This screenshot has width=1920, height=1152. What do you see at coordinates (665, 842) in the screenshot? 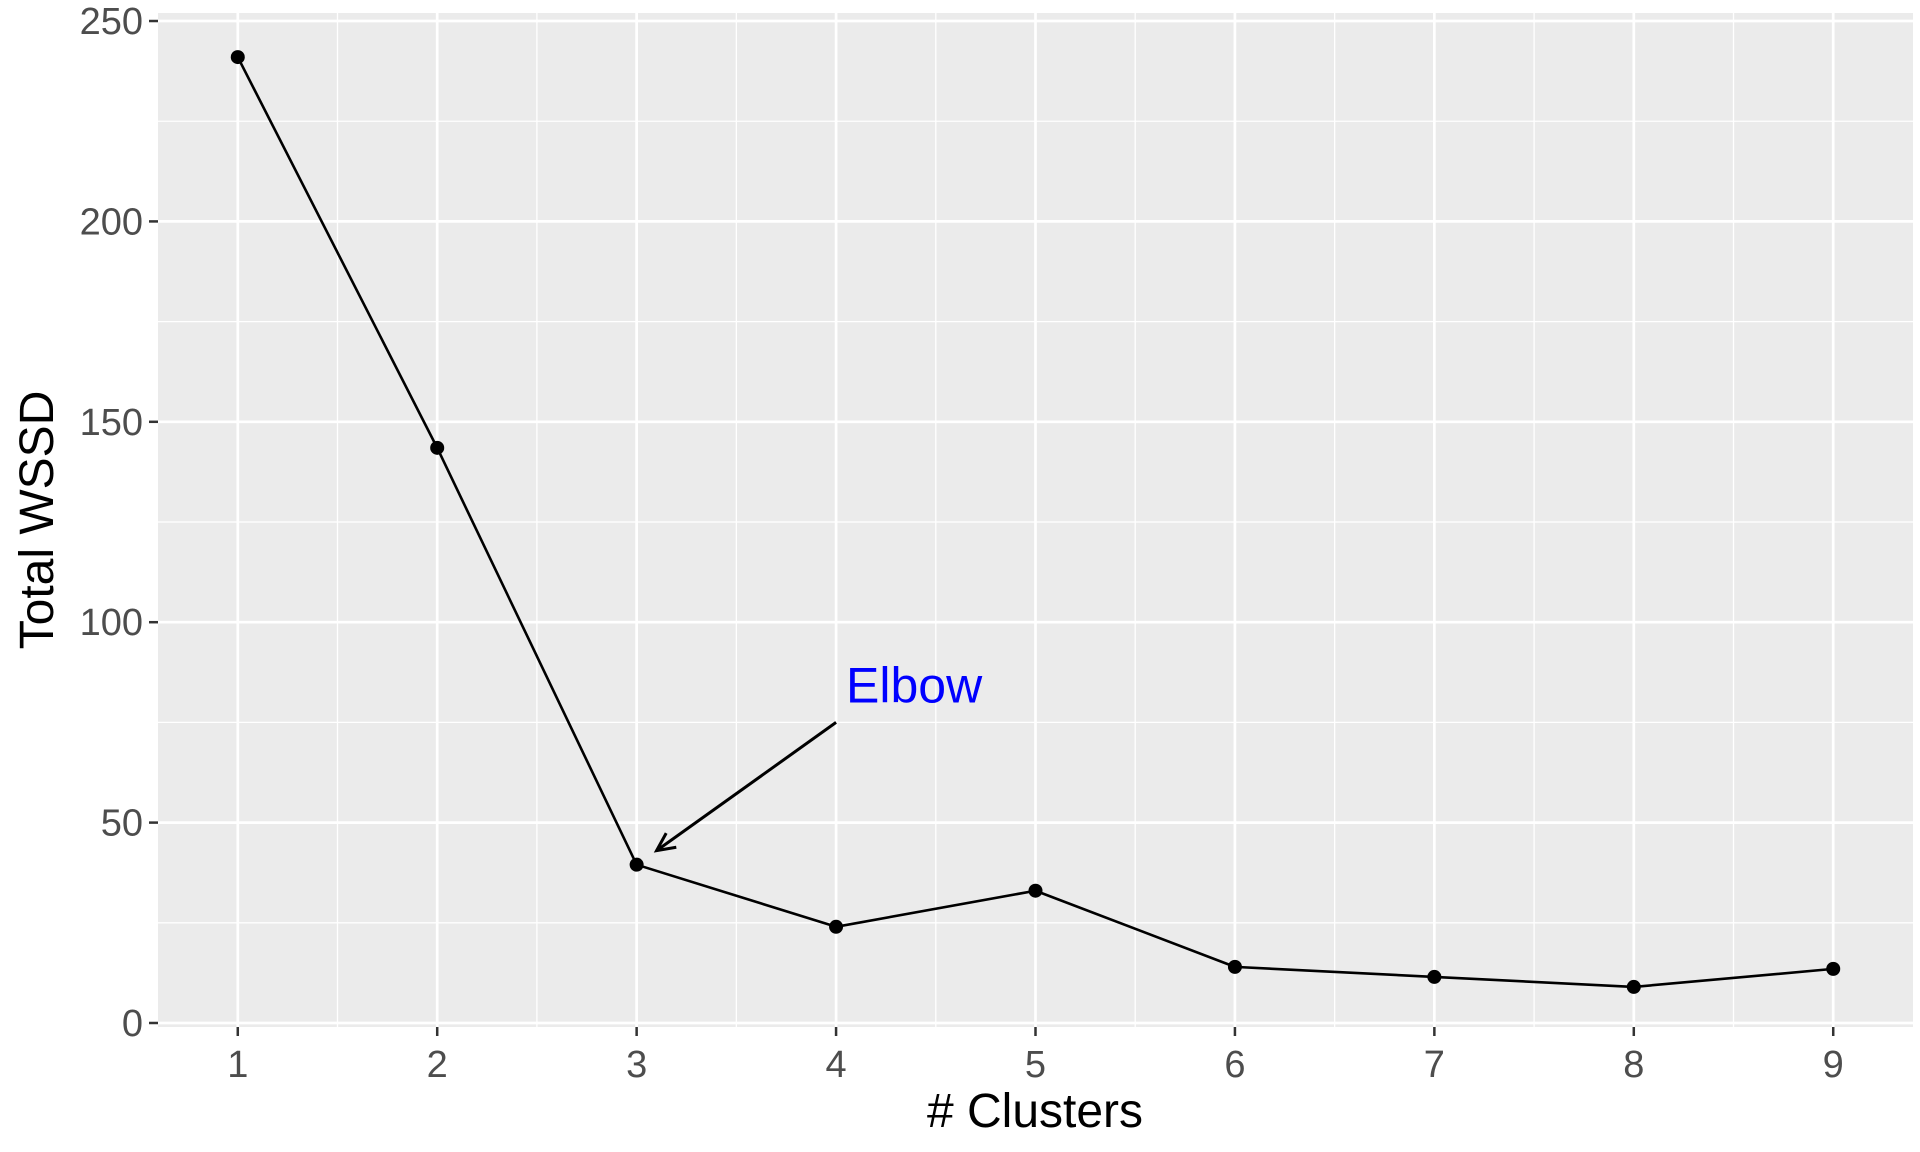
I see `elbow-arrow-head` at bounding box center [665, 842].